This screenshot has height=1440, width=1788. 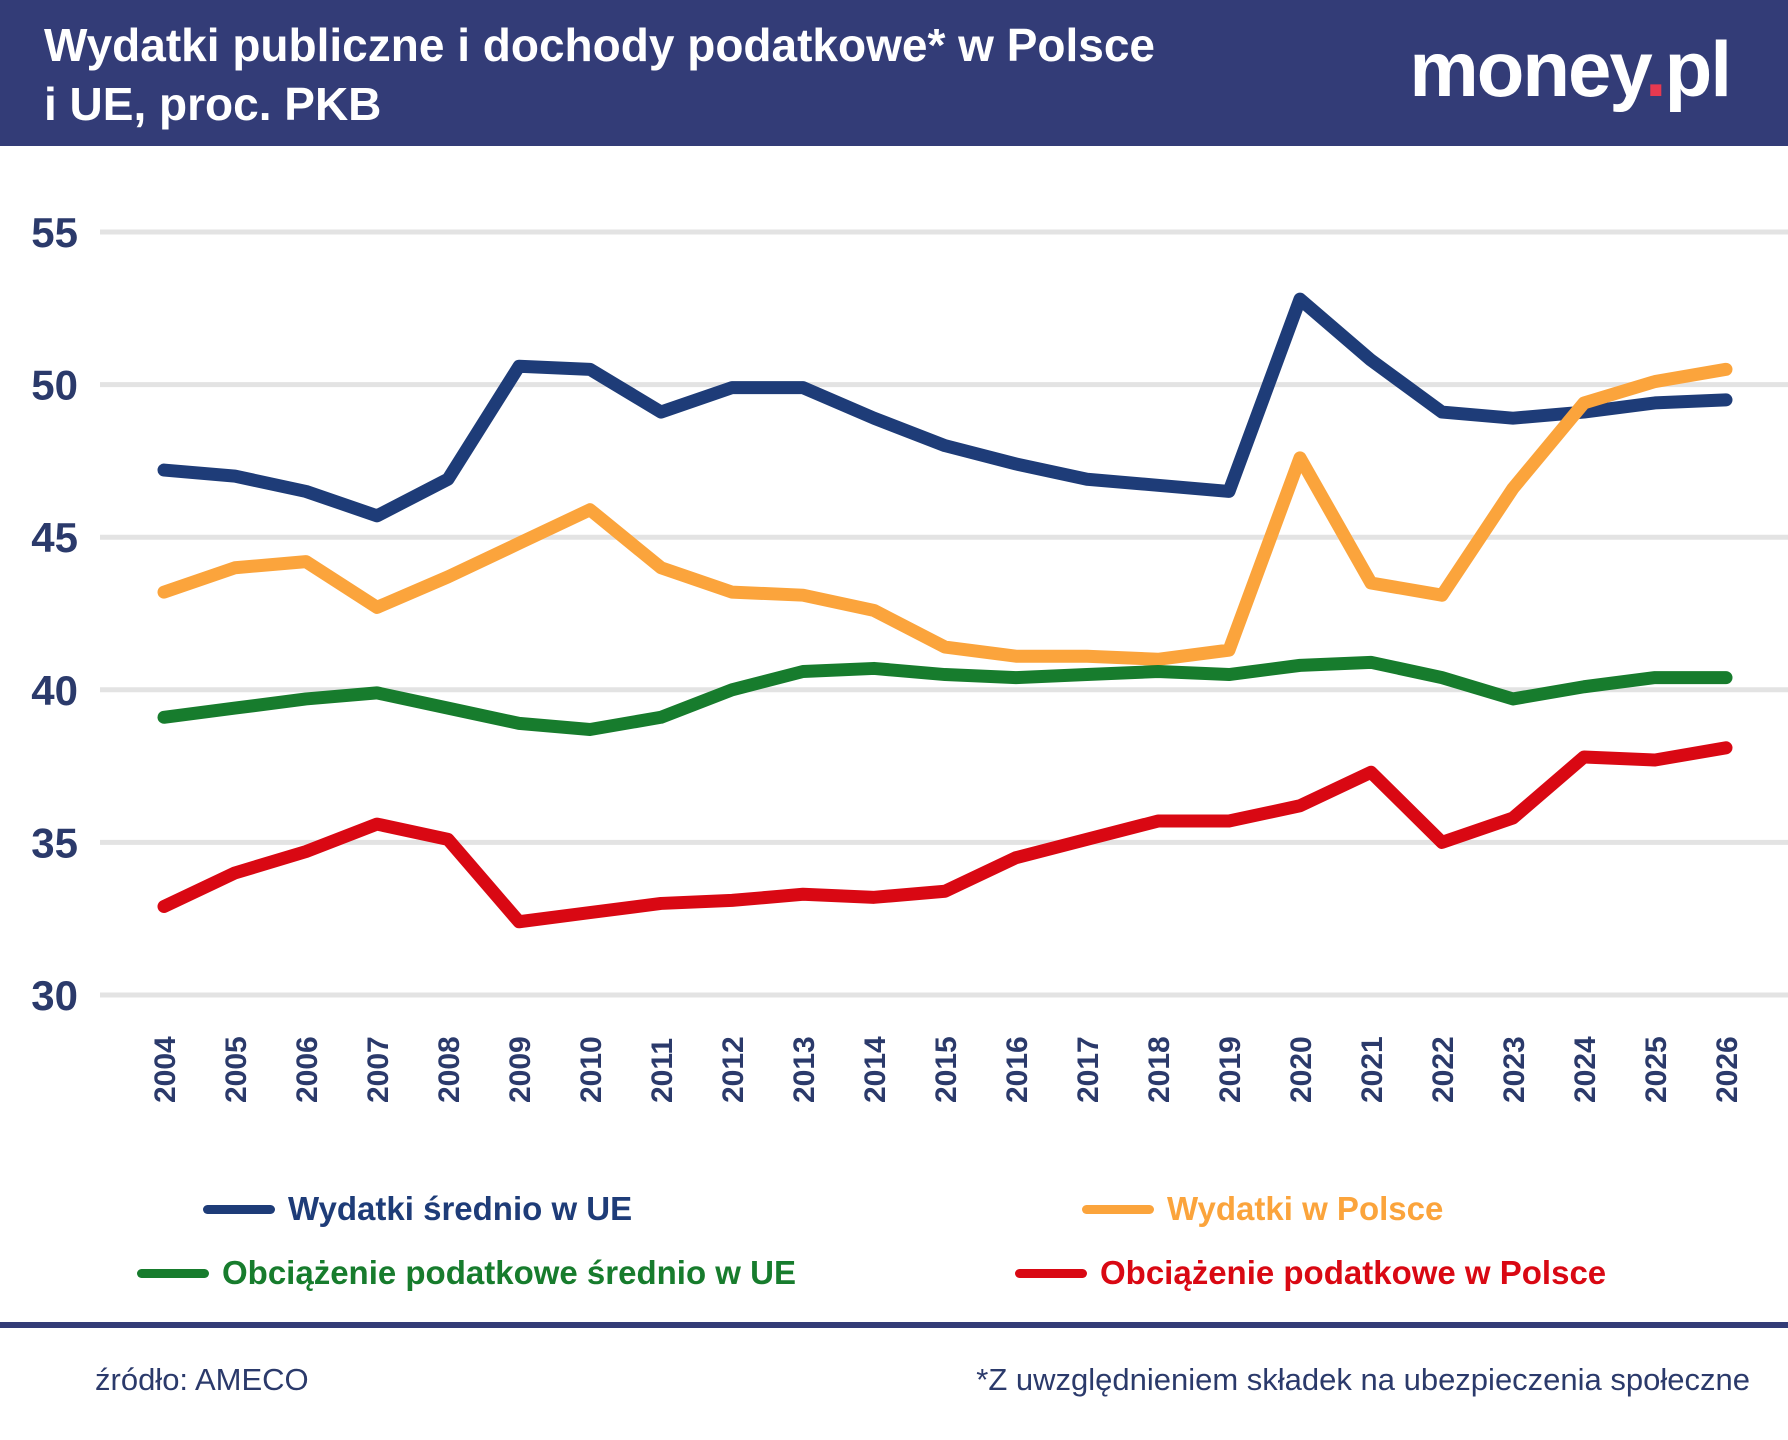 What do you see at coordinates (449, 1069) in the screenshot?
I see `x-tick-label: 2008` at bounding box center [449, 1069].